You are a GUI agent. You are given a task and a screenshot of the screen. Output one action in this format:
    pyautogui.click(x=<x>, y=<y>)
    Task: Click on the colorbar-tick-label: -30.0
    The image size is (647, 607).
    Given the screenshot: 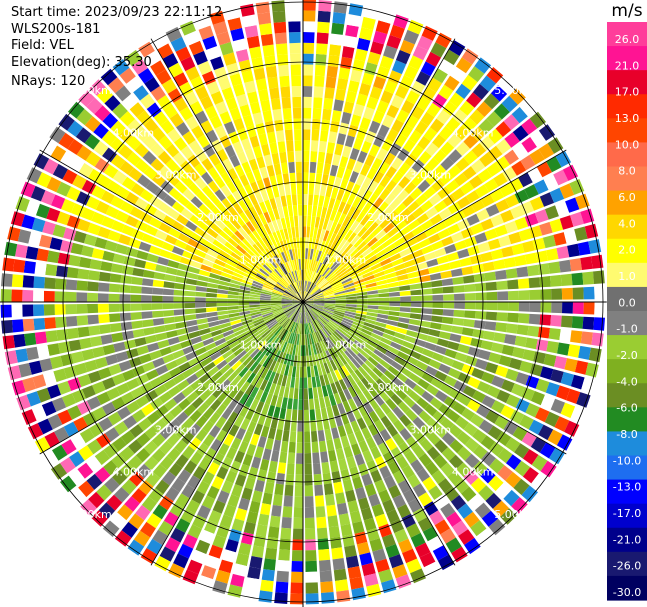 What is the action you would take?
    pyautogui.click(x=627, y=592)
    